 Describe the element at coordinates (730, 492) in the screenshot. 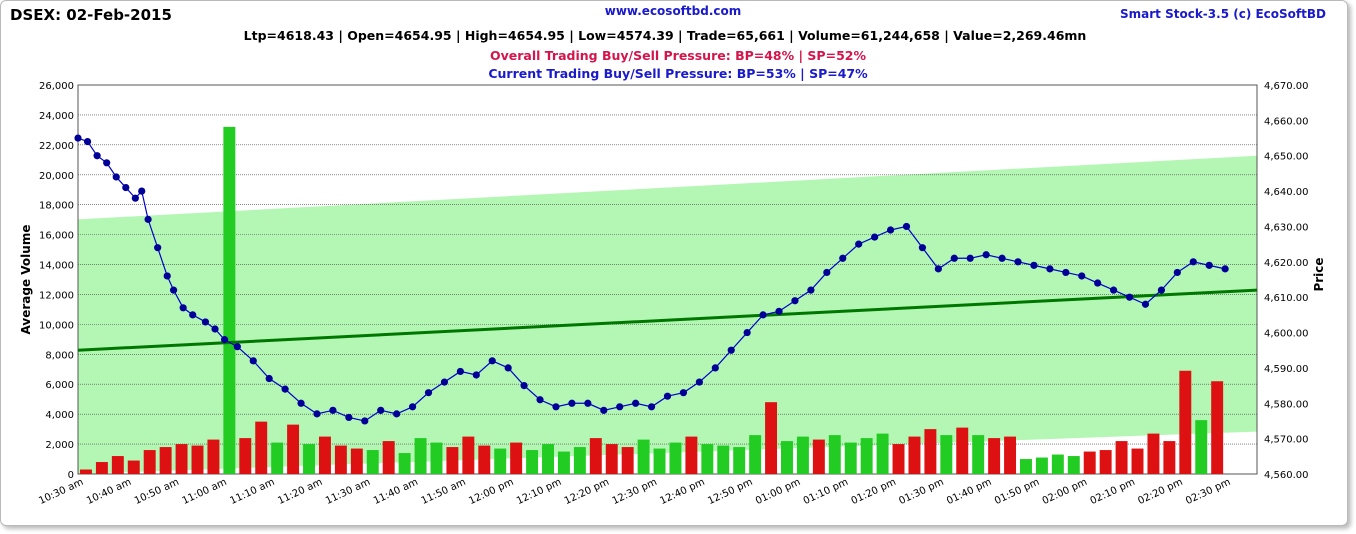

I see `x-tick-label: 12:50 pm` at that location.